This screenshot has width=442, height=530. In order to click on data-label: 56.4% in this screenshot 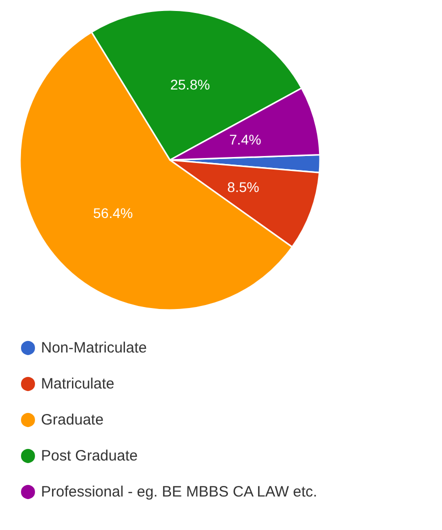, I will do `click(113, 213)`.